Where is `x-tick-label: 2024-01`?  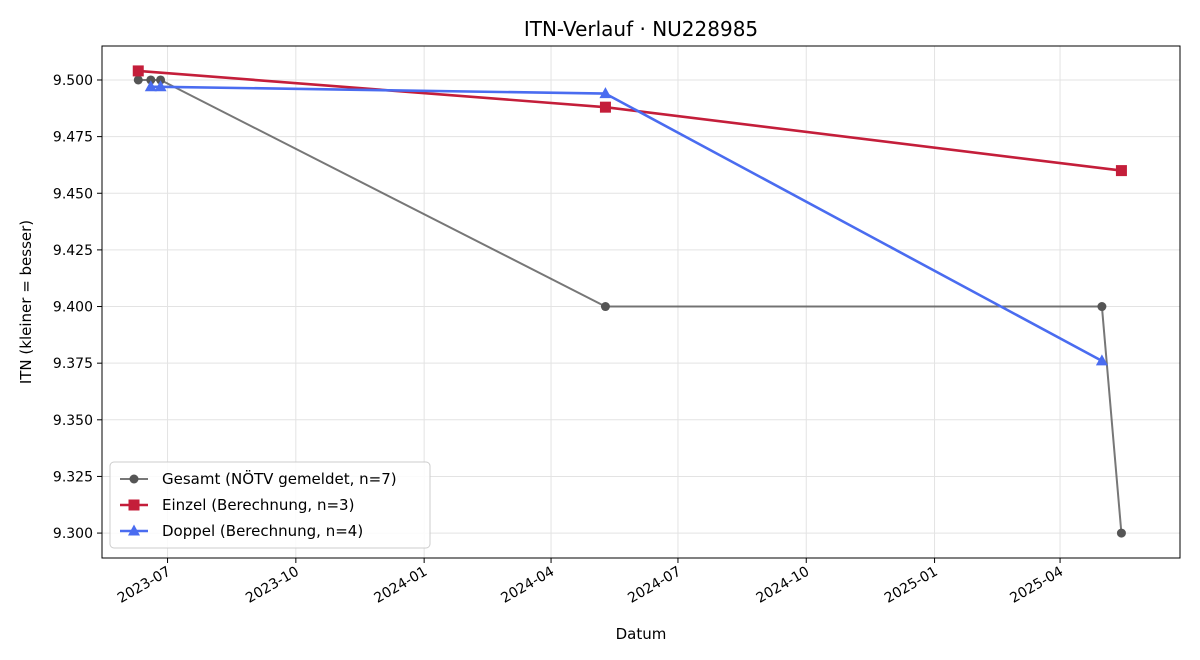 x-tick-label: 2024-01 is located at coordinates (400, 585).